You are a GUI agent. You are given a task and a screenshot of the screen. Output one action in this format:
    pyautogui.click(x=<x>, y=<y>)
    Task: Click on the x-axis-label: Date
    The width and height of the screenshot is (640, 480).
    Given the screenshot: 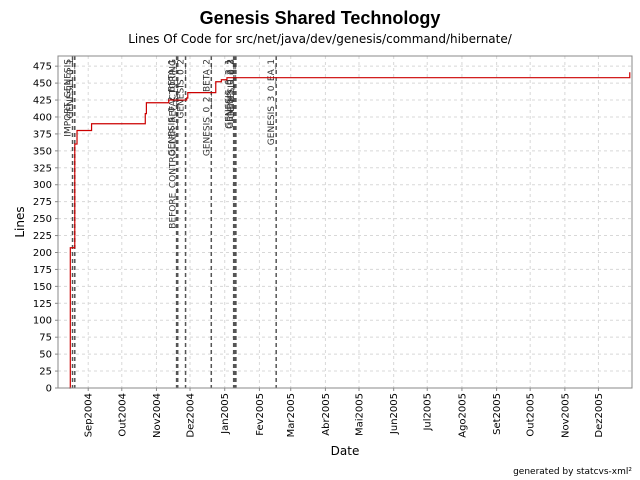 What is the action you would take?
    pyautogui.click(x=345, y=451)
    